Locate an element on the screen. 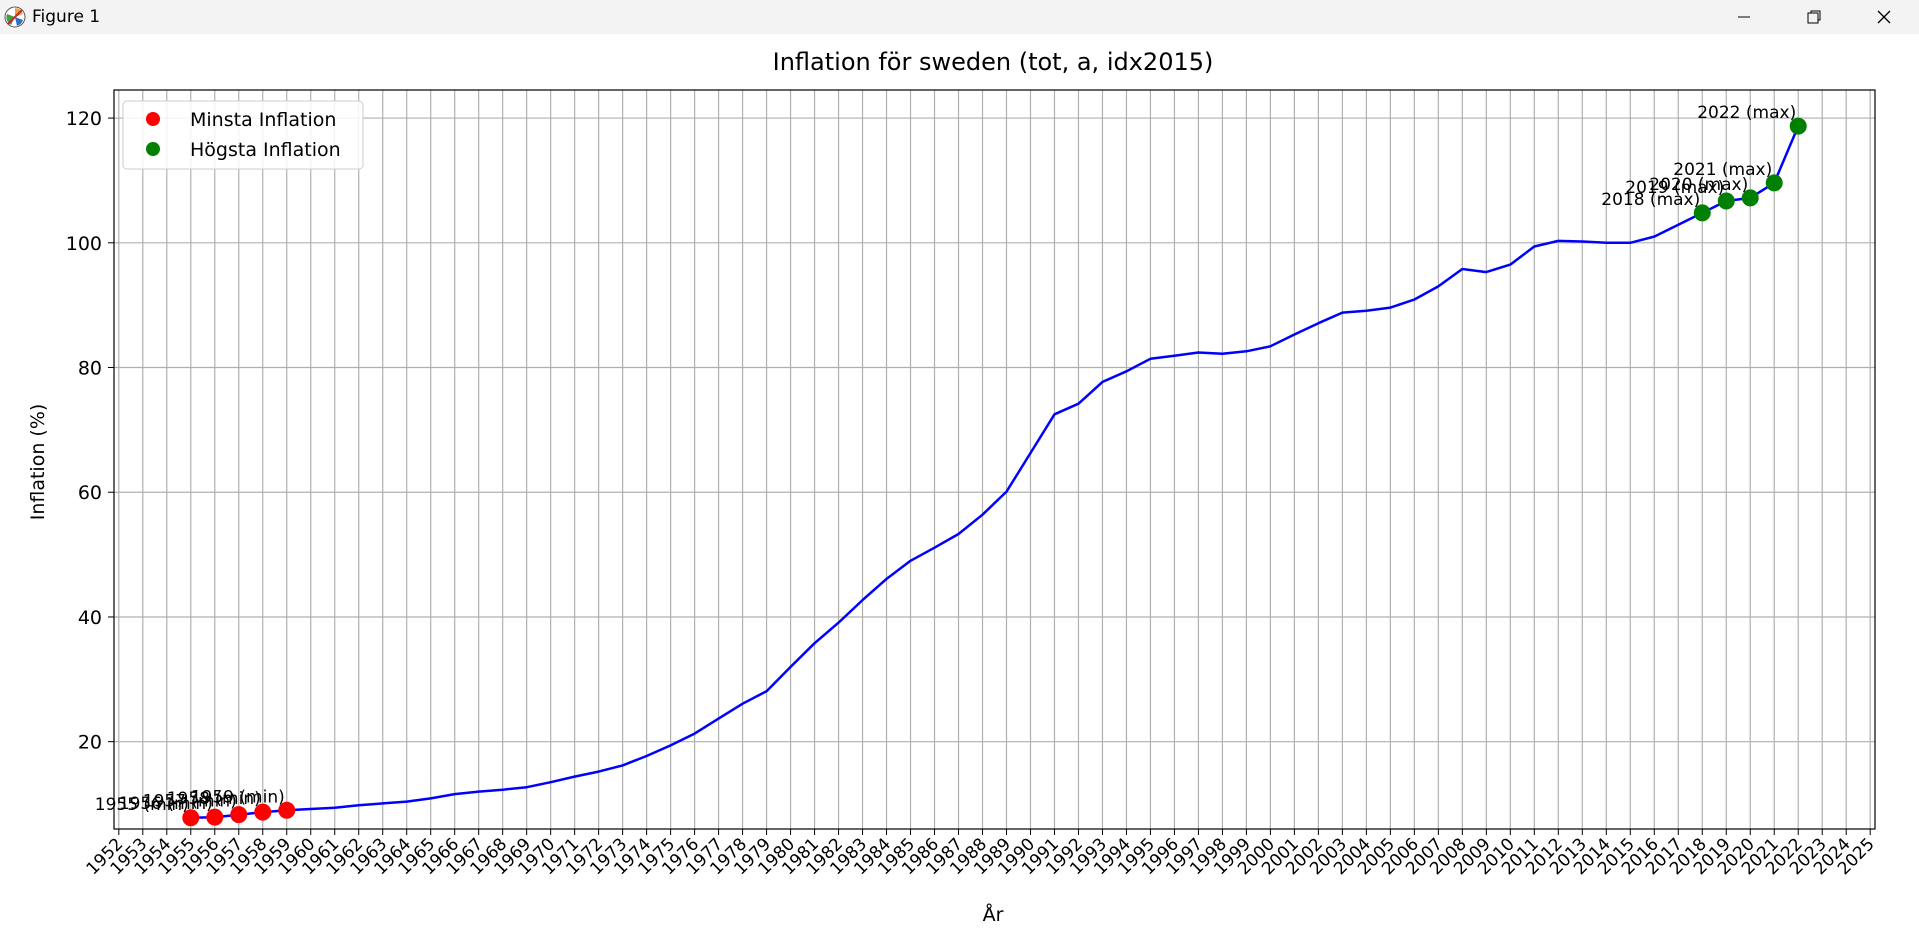 This screenshot has height=938, width=1919. y-tick-label: 20 is located at coordinates (90, 743).